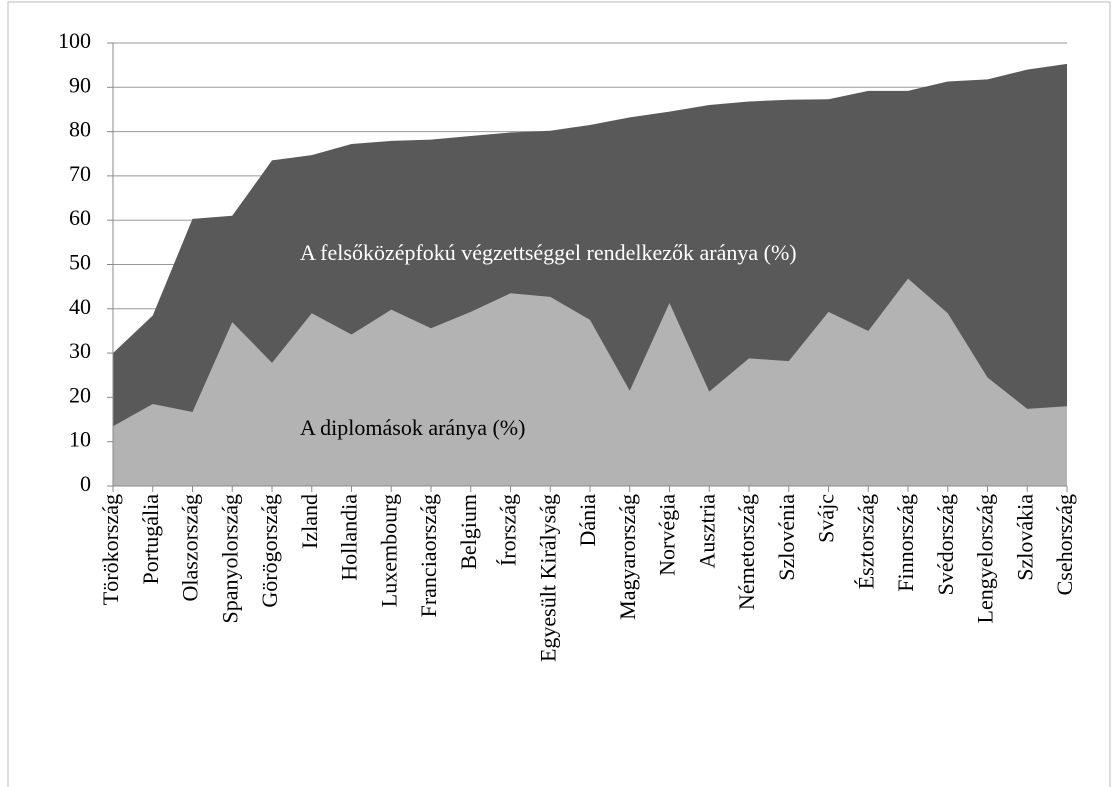 The height and width of the screenshot is (787, 1113). What do you see at coordinates (74, 40) in the screenshot?
I see `y-tick-label: 100` at bounding box center [74, 40].